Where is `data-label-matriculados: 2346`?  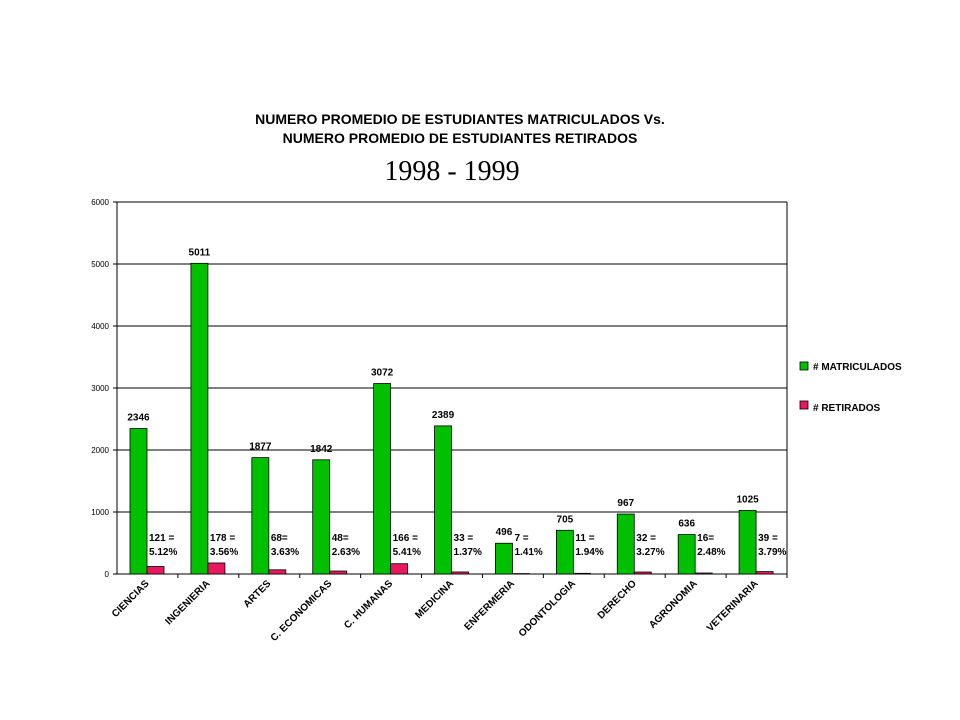
data-label-matriculados: 2346 is located at coordinates (138, 418).